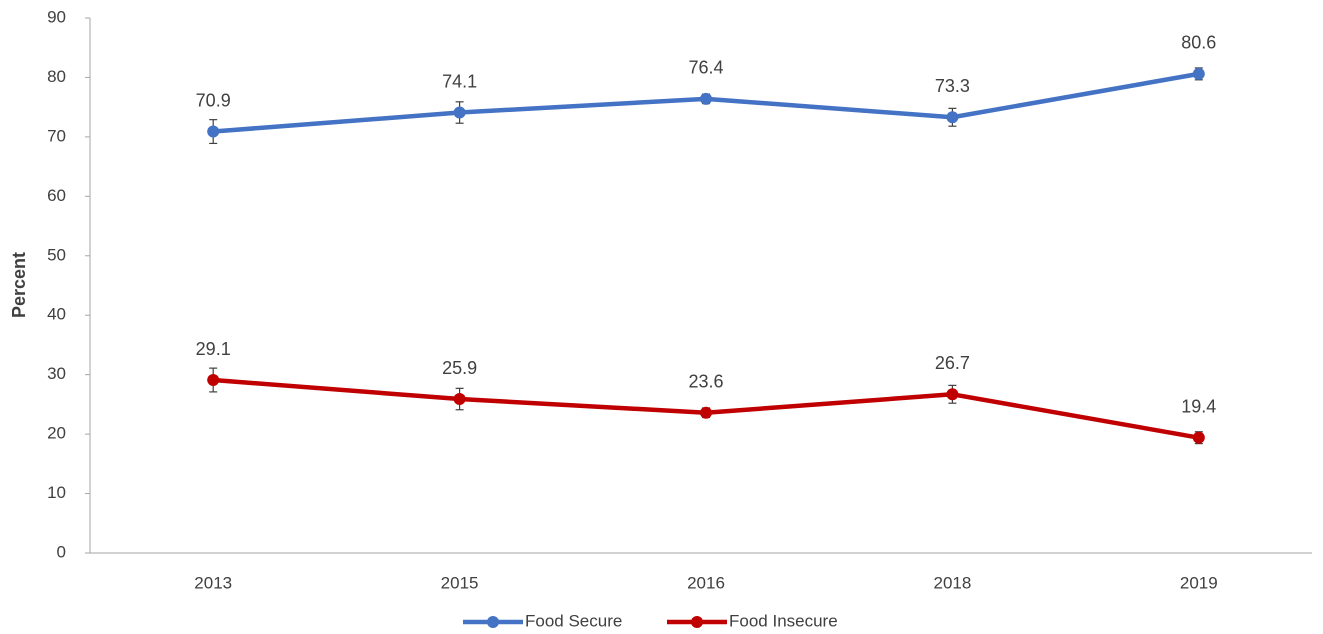 This screenshot has height=634, width=1323. I want to click on y-tick-label: 50, so click(56, 254).